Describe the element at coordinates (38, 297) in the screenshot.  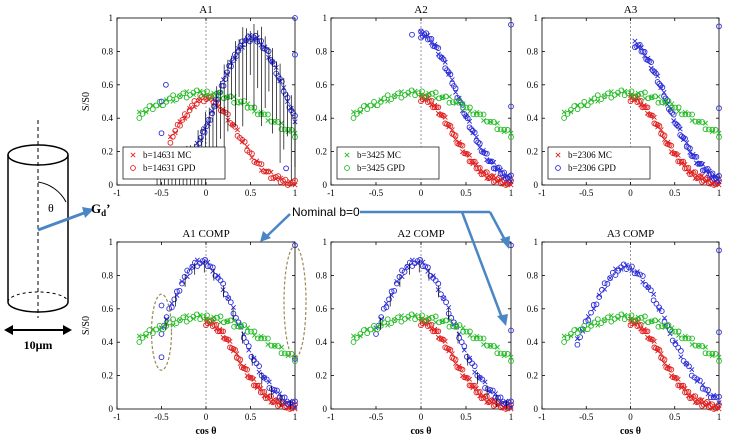
I see `cylinder-bottom-back` at that location.